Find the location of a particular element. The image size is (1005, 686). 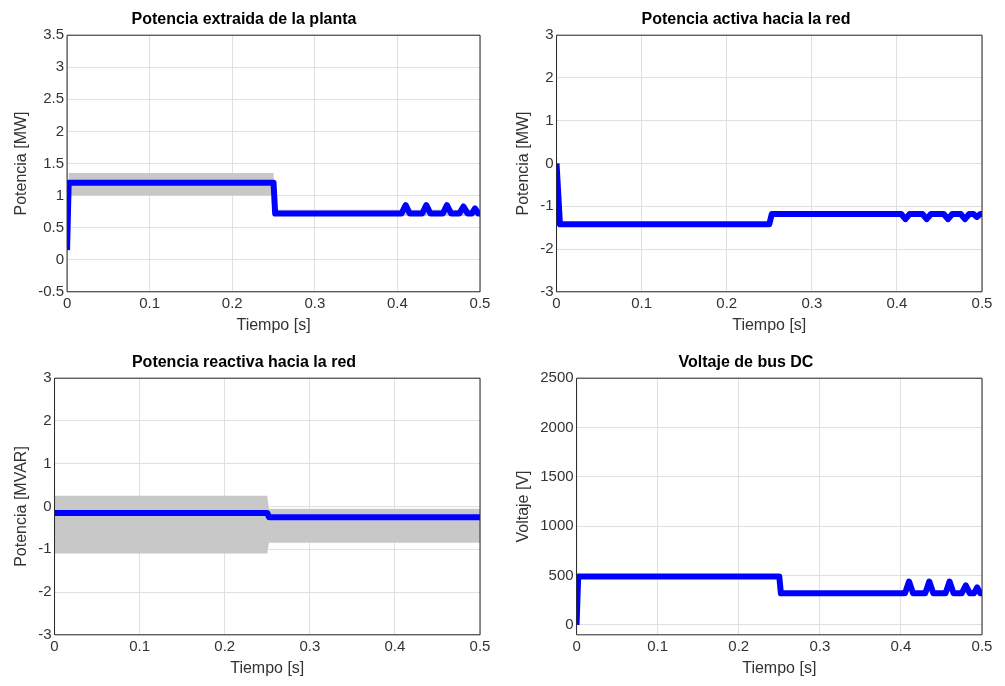

chart-title: Potencia reactiva hacia la red is located at coordinates (244, 362).